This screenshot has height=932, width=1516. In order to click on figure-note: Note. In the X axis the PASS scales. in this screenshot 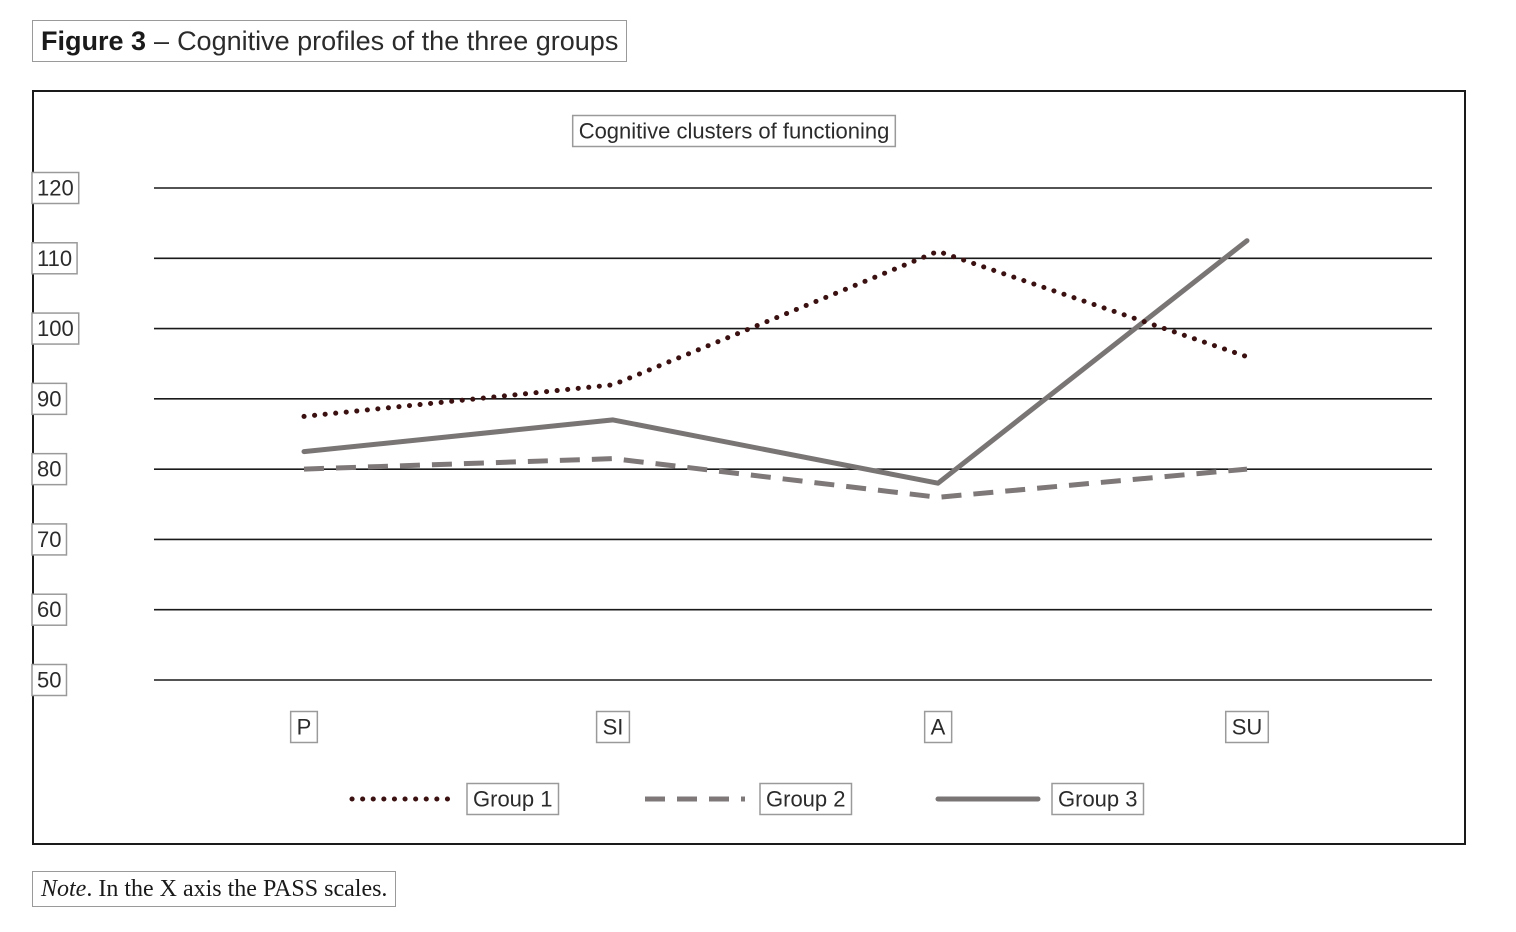, I will do `click(214, 889)`.